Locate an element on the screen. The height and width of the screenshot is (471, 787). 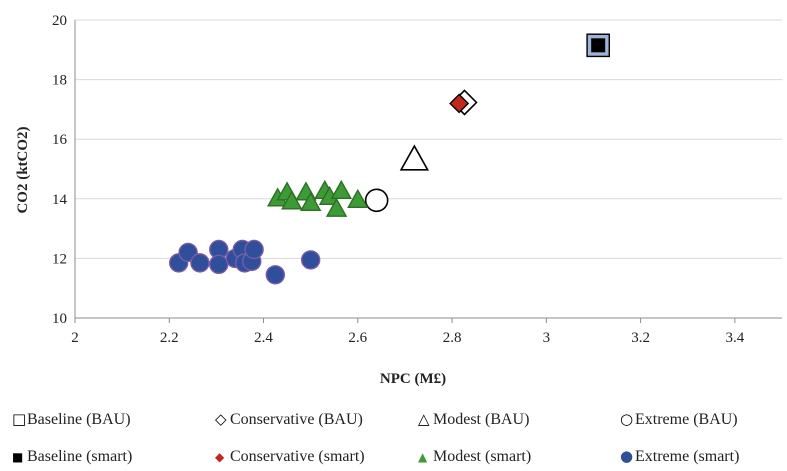
y-axis-title: CO2 (ktCO2) is located at coordinates (23, 169).